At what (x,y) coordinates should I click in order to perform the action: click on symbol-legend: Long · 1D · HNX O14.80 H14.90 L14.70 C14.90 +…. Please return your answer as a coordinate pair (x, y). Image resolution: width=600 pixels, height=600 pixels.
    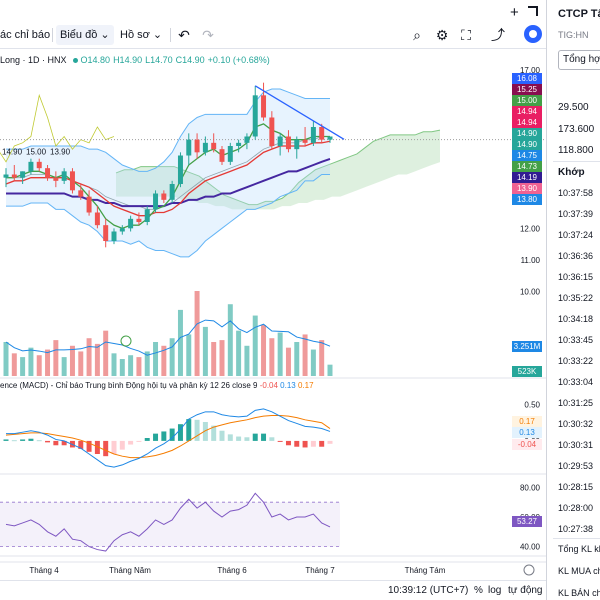
    Looking at the image, I should click on (136, 60).